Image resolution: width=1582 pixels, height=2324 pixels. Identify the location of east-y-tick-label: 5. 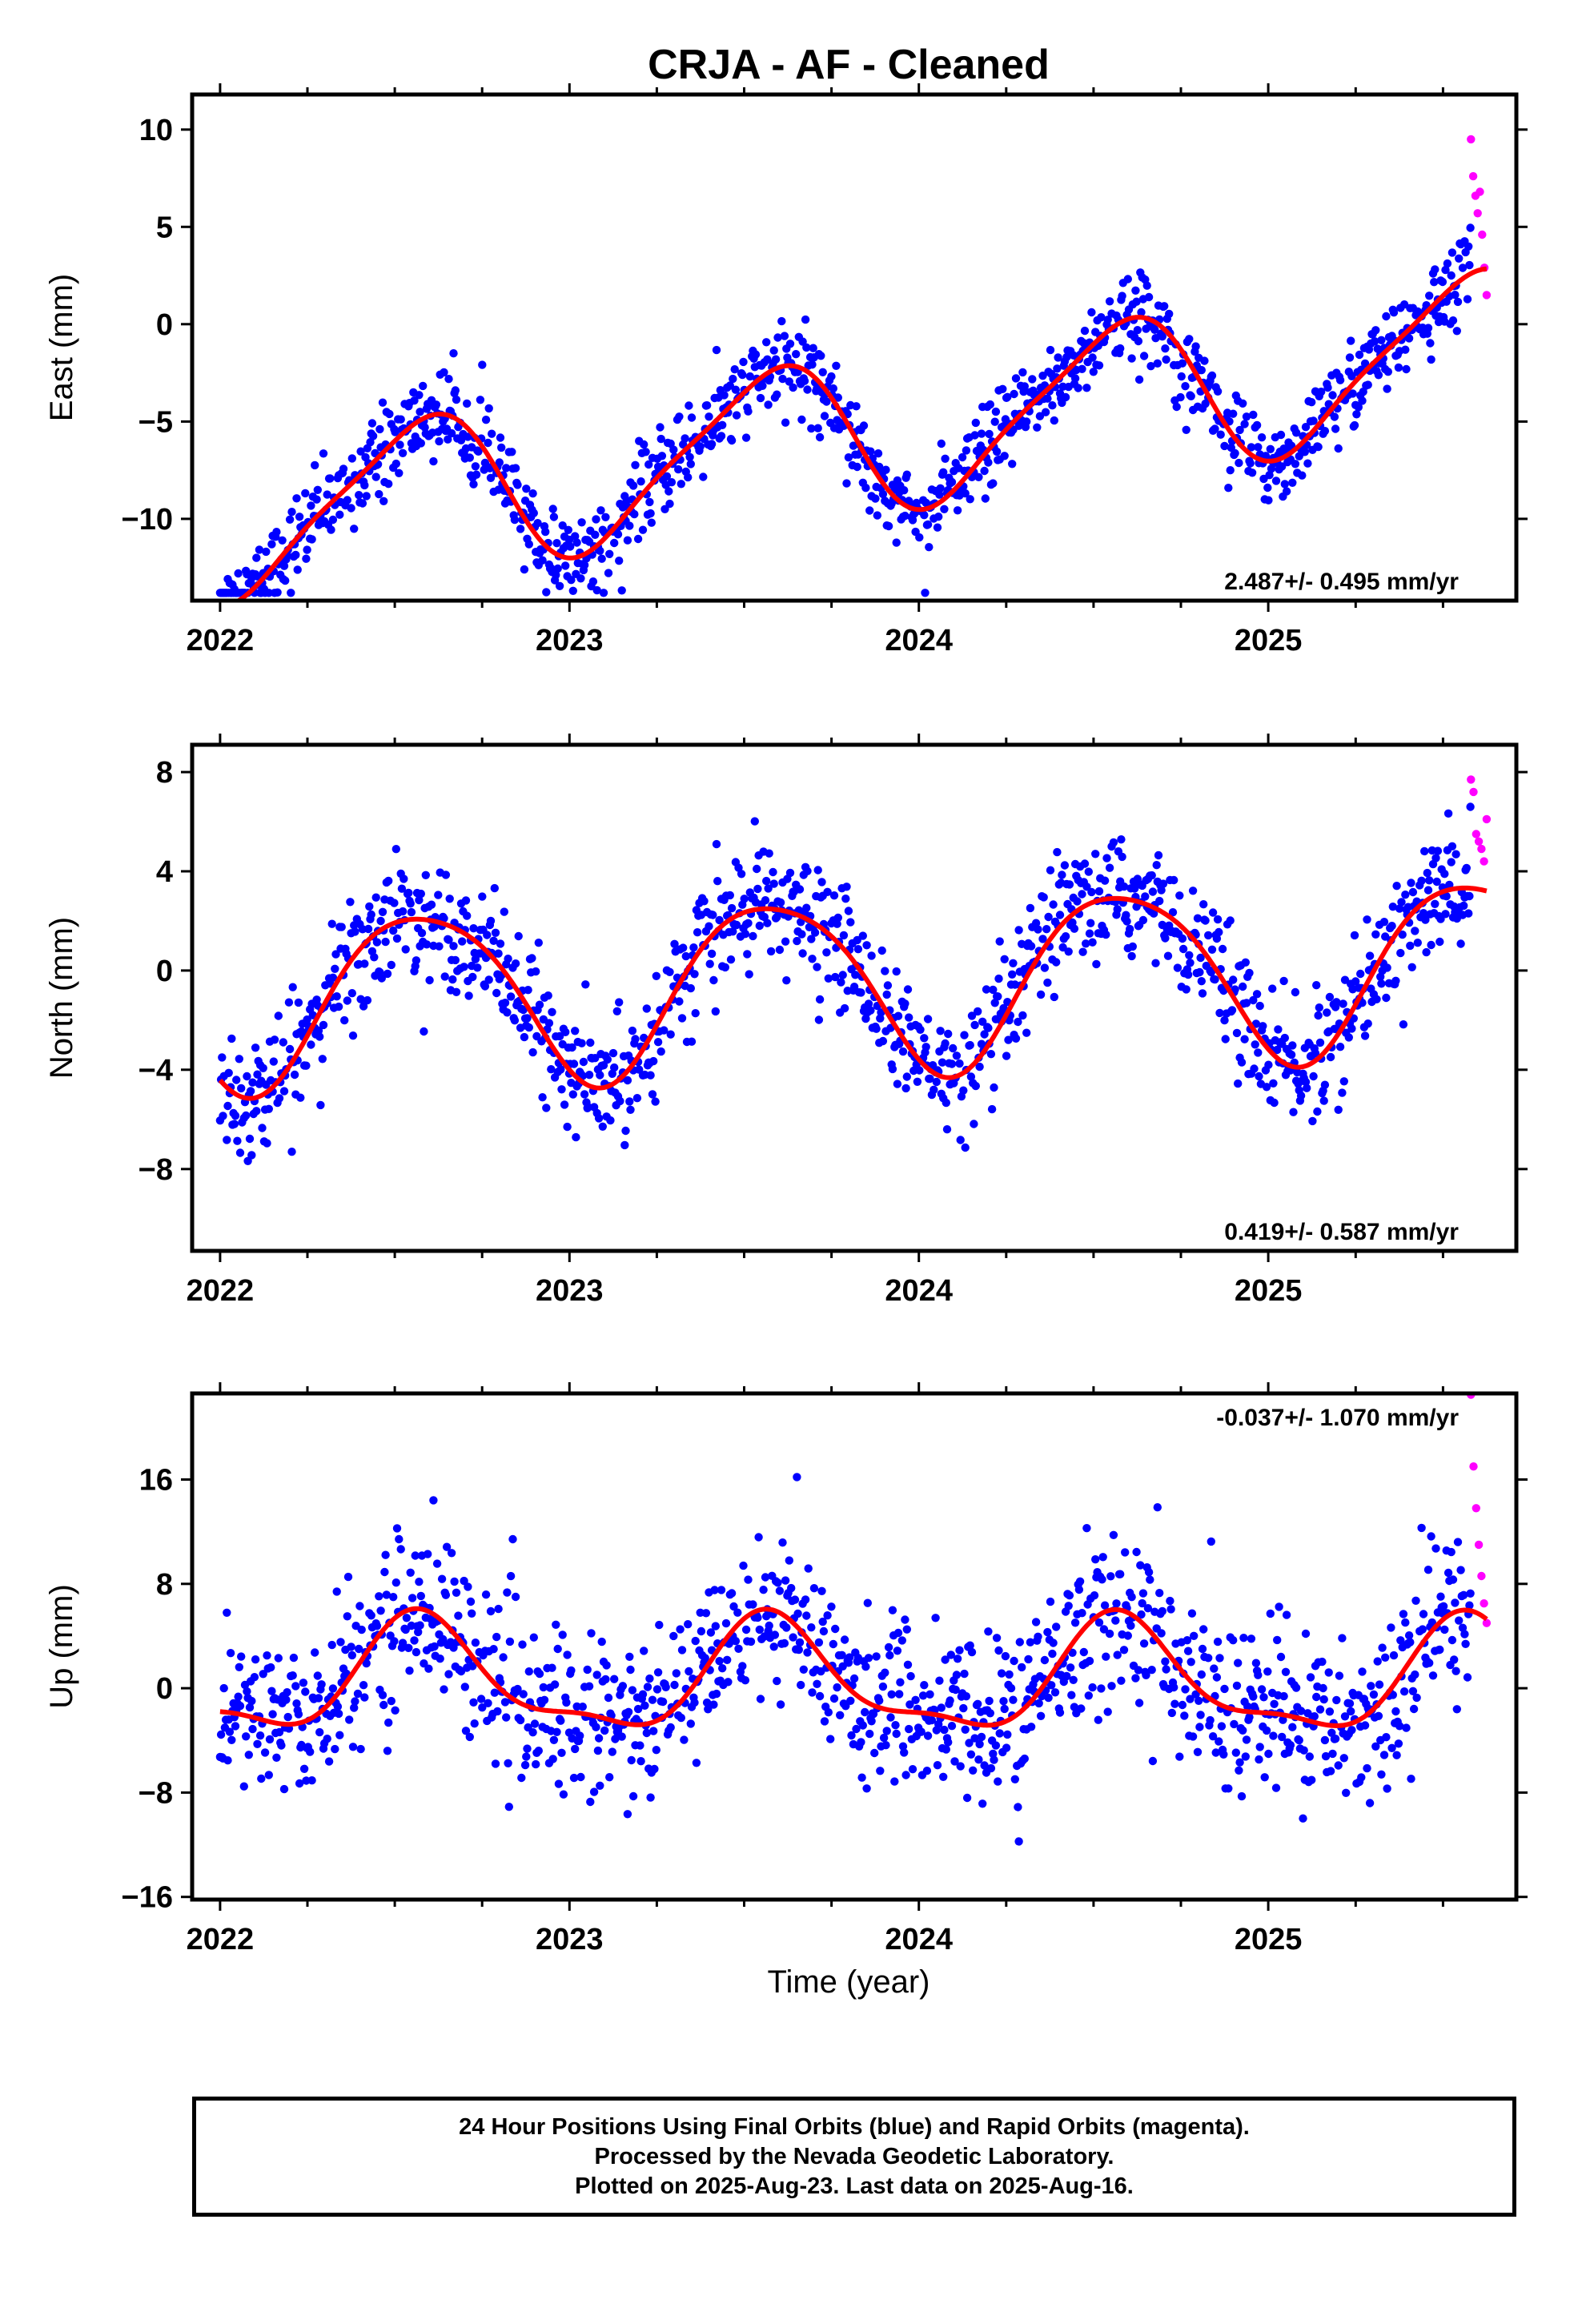
(164, 228).